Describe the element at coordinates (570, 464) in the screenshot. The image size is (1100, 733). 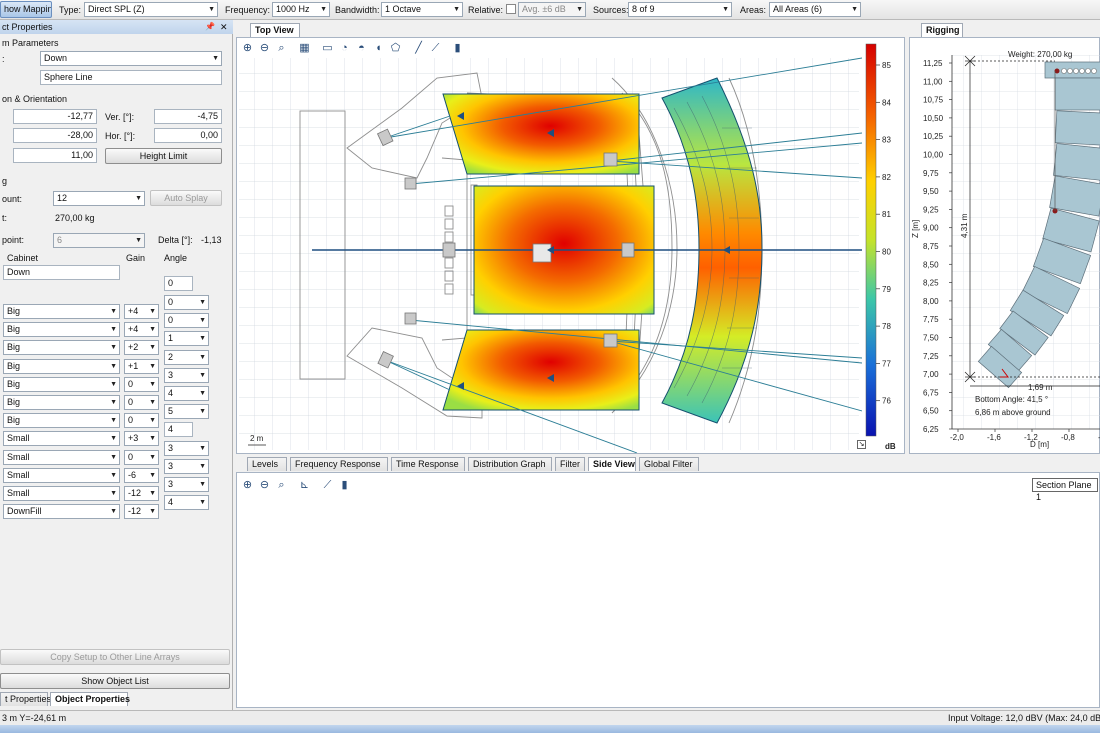
I see `tab-filter: Filter` at that location.